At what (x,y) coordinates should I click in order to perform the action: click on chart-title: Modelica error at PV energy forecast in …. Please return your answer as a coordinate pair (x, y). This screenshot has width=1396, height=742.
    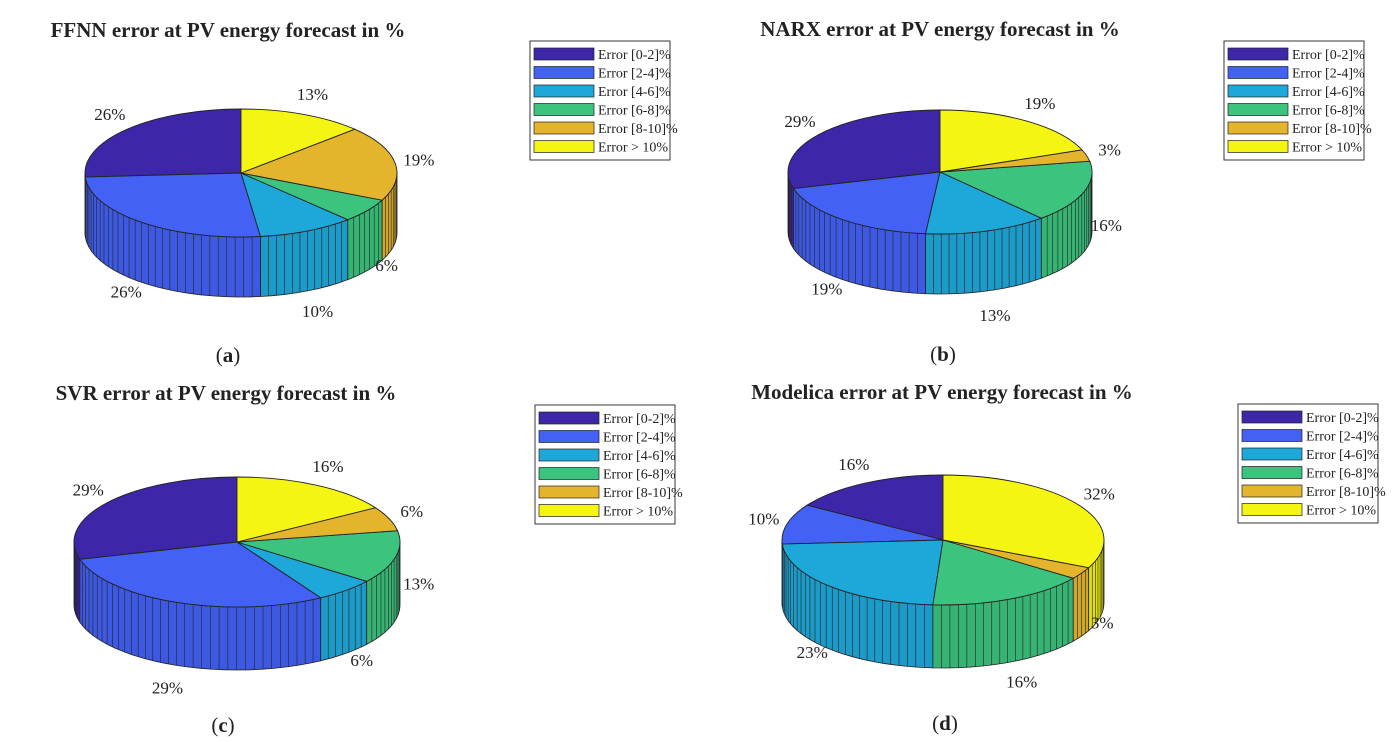
    Looking at the image, I should click on (942, 392).